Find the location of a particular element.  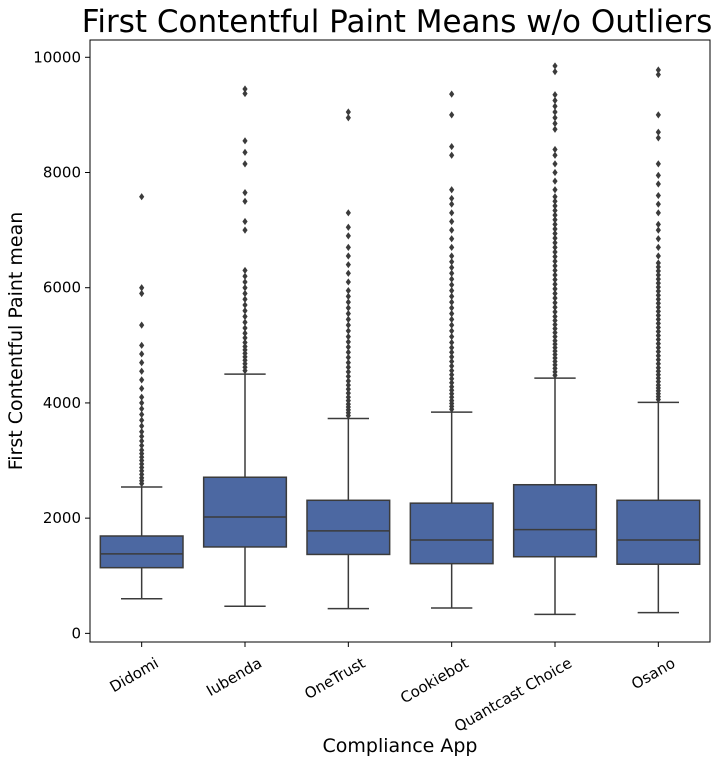

x-tick-label: OneTrust is located at coordinates (334, 678).